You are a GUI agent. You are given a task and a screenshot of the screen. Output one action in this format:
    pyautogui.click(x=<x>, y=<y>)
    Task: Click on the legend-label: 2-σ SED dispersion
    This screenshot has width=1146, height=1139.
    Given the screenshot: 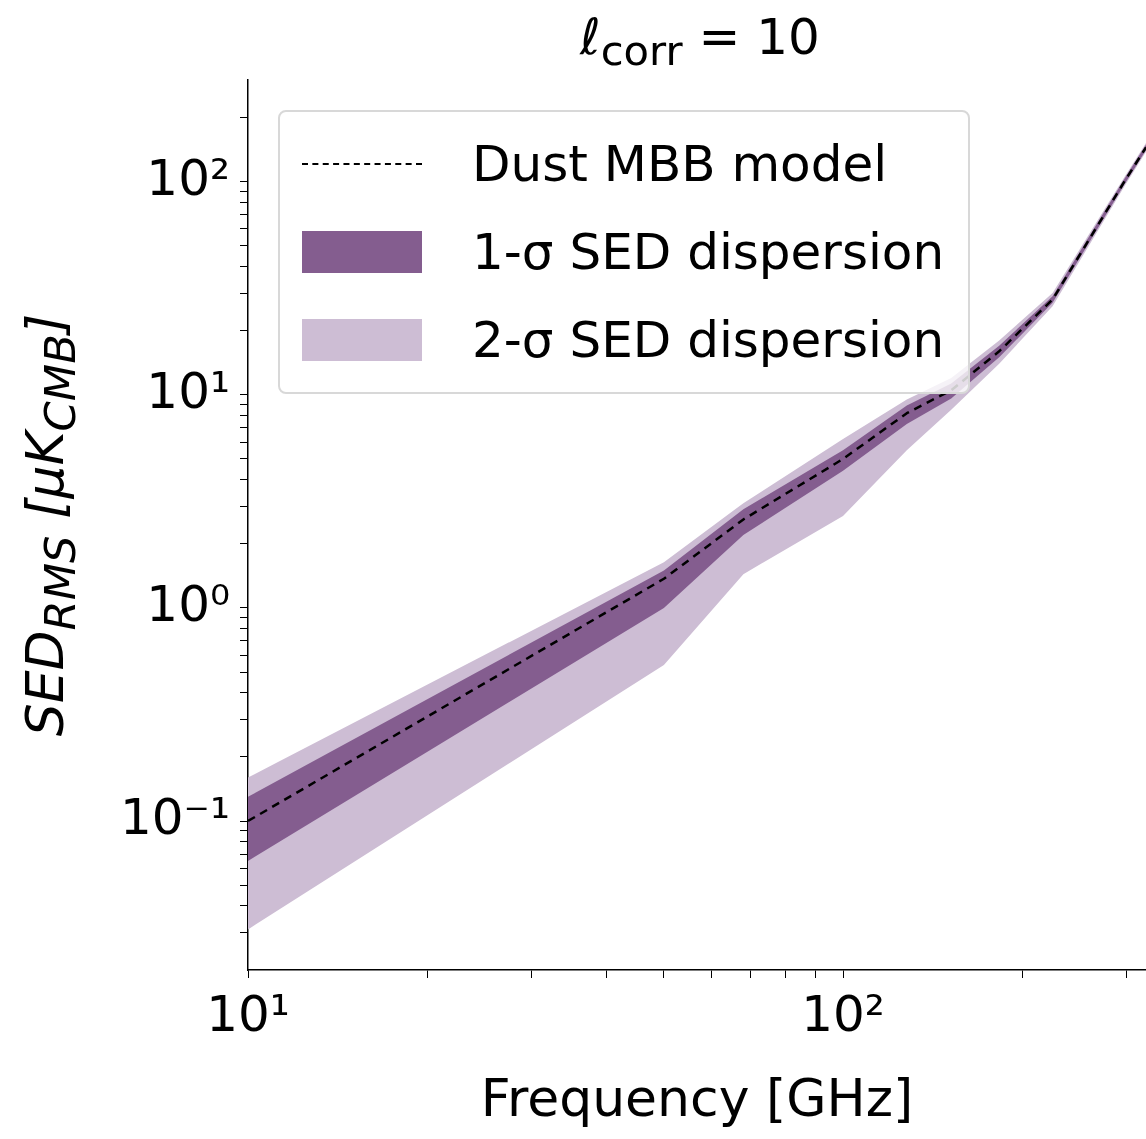 What is the action you would take?
    pyautogui.click(x=708, y=340)
    